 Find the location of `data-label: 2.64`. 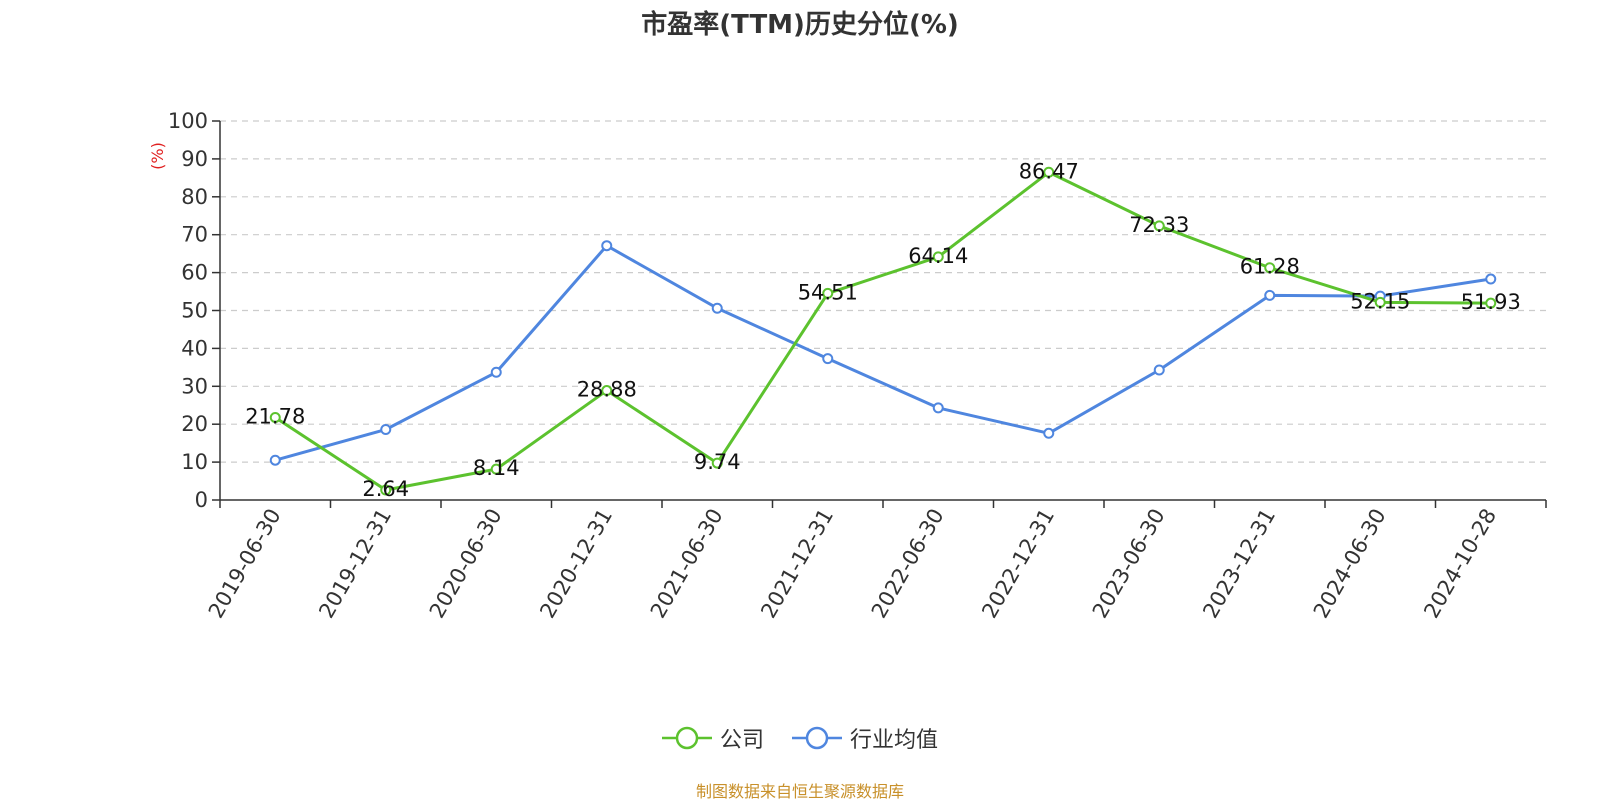

data-label: 2.64 is located at coordinates (385, 489).